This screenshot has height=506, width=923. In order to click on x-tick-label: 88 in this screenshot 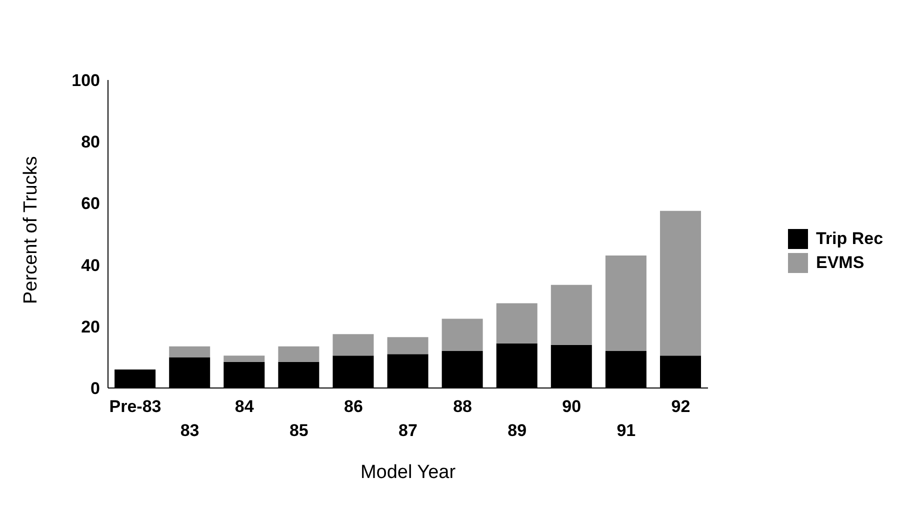, I will do `click(462, 406)`.